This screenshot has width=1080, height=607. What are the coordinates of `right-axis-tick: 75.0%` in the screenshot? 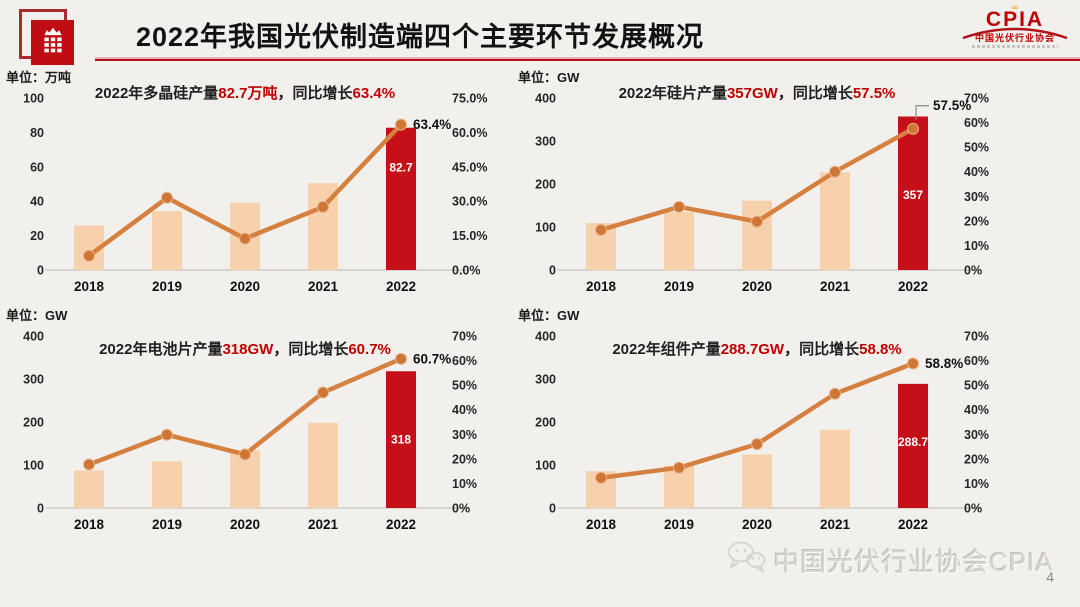 It's located at (469, 99).